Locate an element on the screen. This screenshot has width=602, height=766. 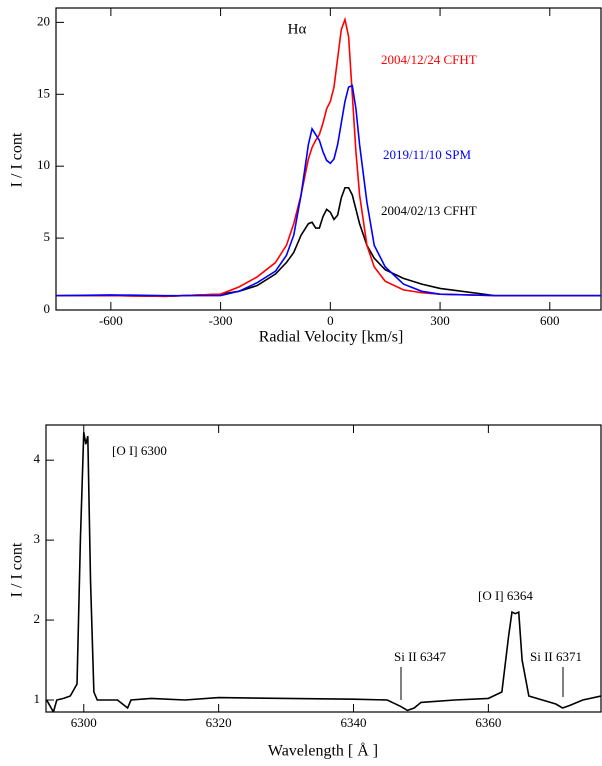
x-tick-label: 300 is located at coordinates (440, 320).